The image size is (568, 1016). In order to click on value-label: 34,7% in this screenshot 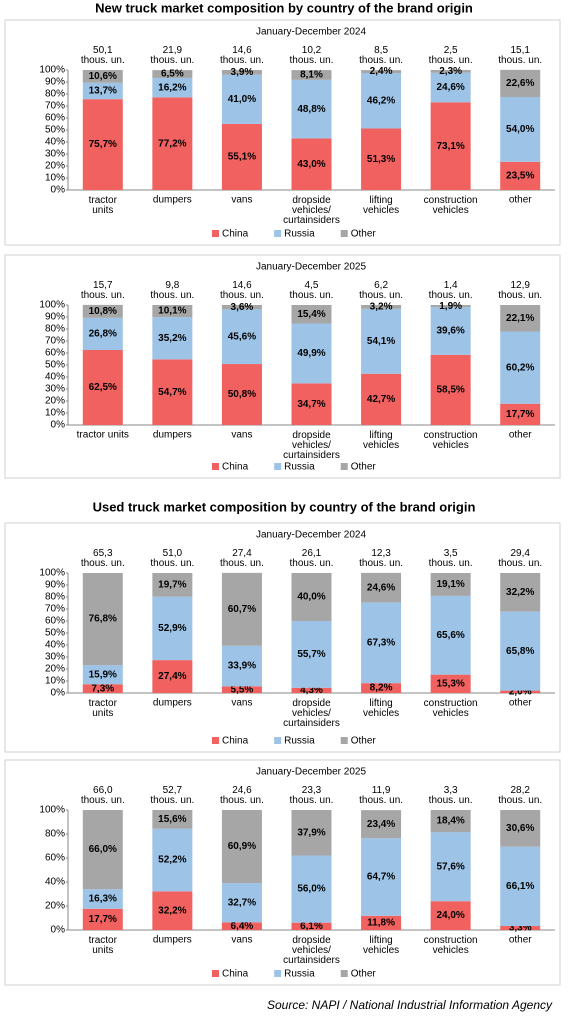, I will do `click(311, 404)`.